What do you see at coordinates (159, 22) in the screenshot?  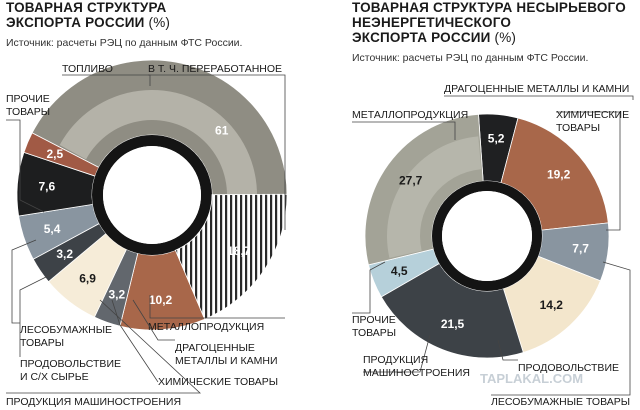 I see `left-title-unit: (%)` at bounding box center [159, 22].